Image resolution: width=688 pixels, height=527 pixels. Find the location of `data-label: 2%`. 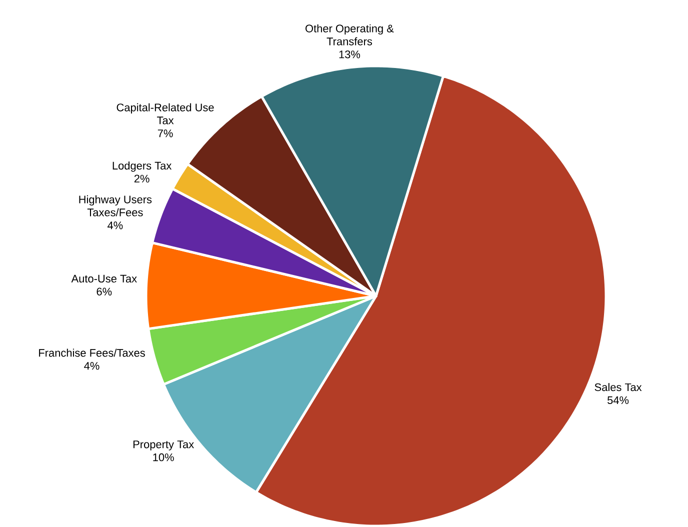

data-label: 2% is located at coordinates (142, 178).